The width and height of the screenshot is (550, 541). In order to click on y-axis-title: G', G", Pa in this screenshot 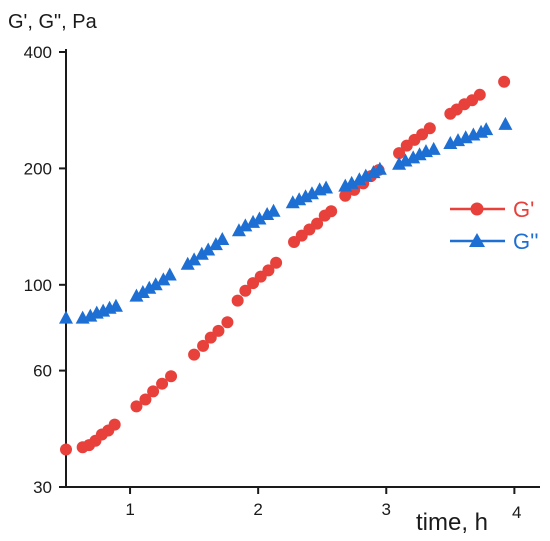, I will do `click(53, 22)`.